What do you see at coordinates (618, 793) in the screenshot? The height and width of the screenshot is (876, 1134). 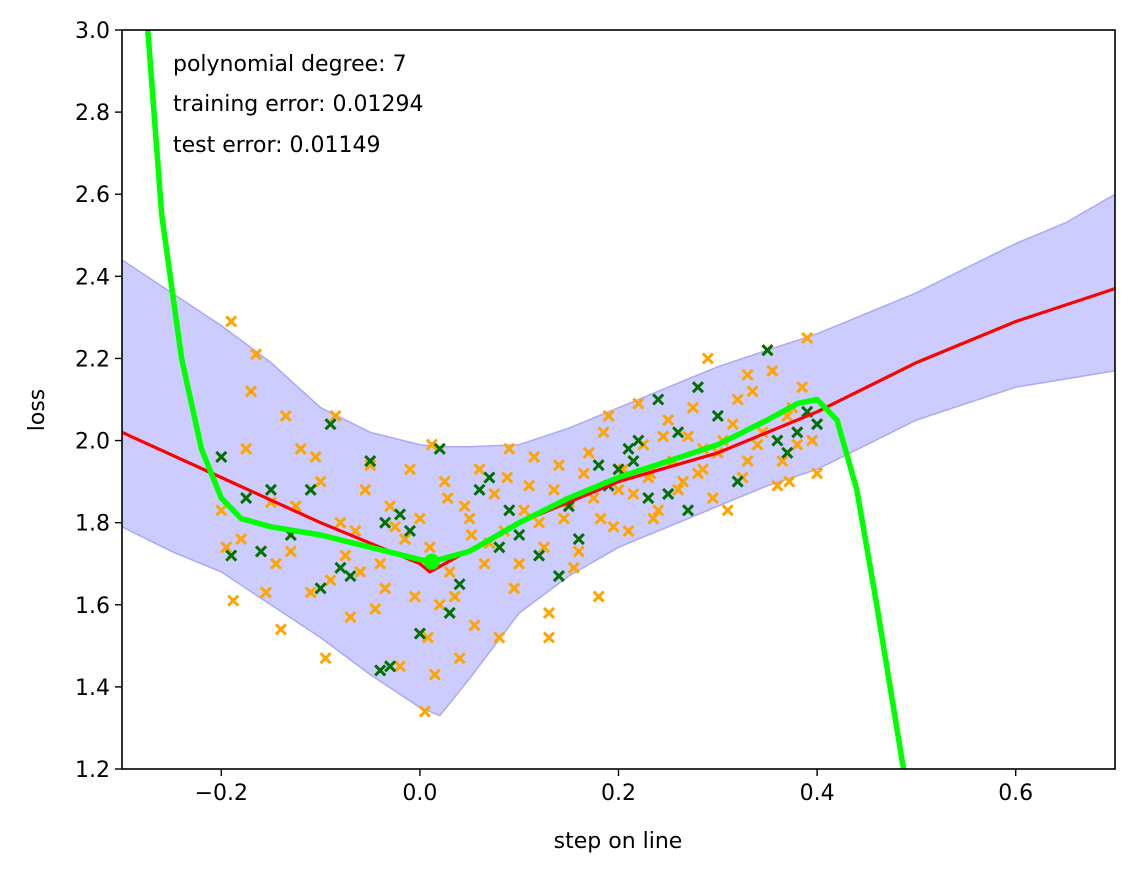 I see `x-tick-label: 0.2` at bounding box center [618, 793].